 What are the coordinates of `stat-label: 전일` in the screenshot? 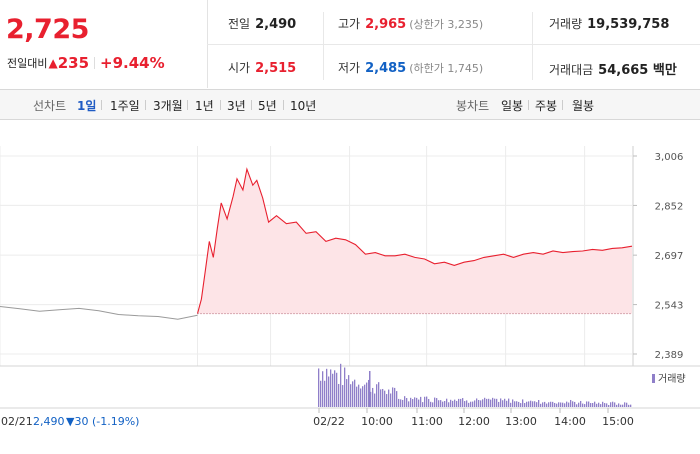 It's located at (239, 24).